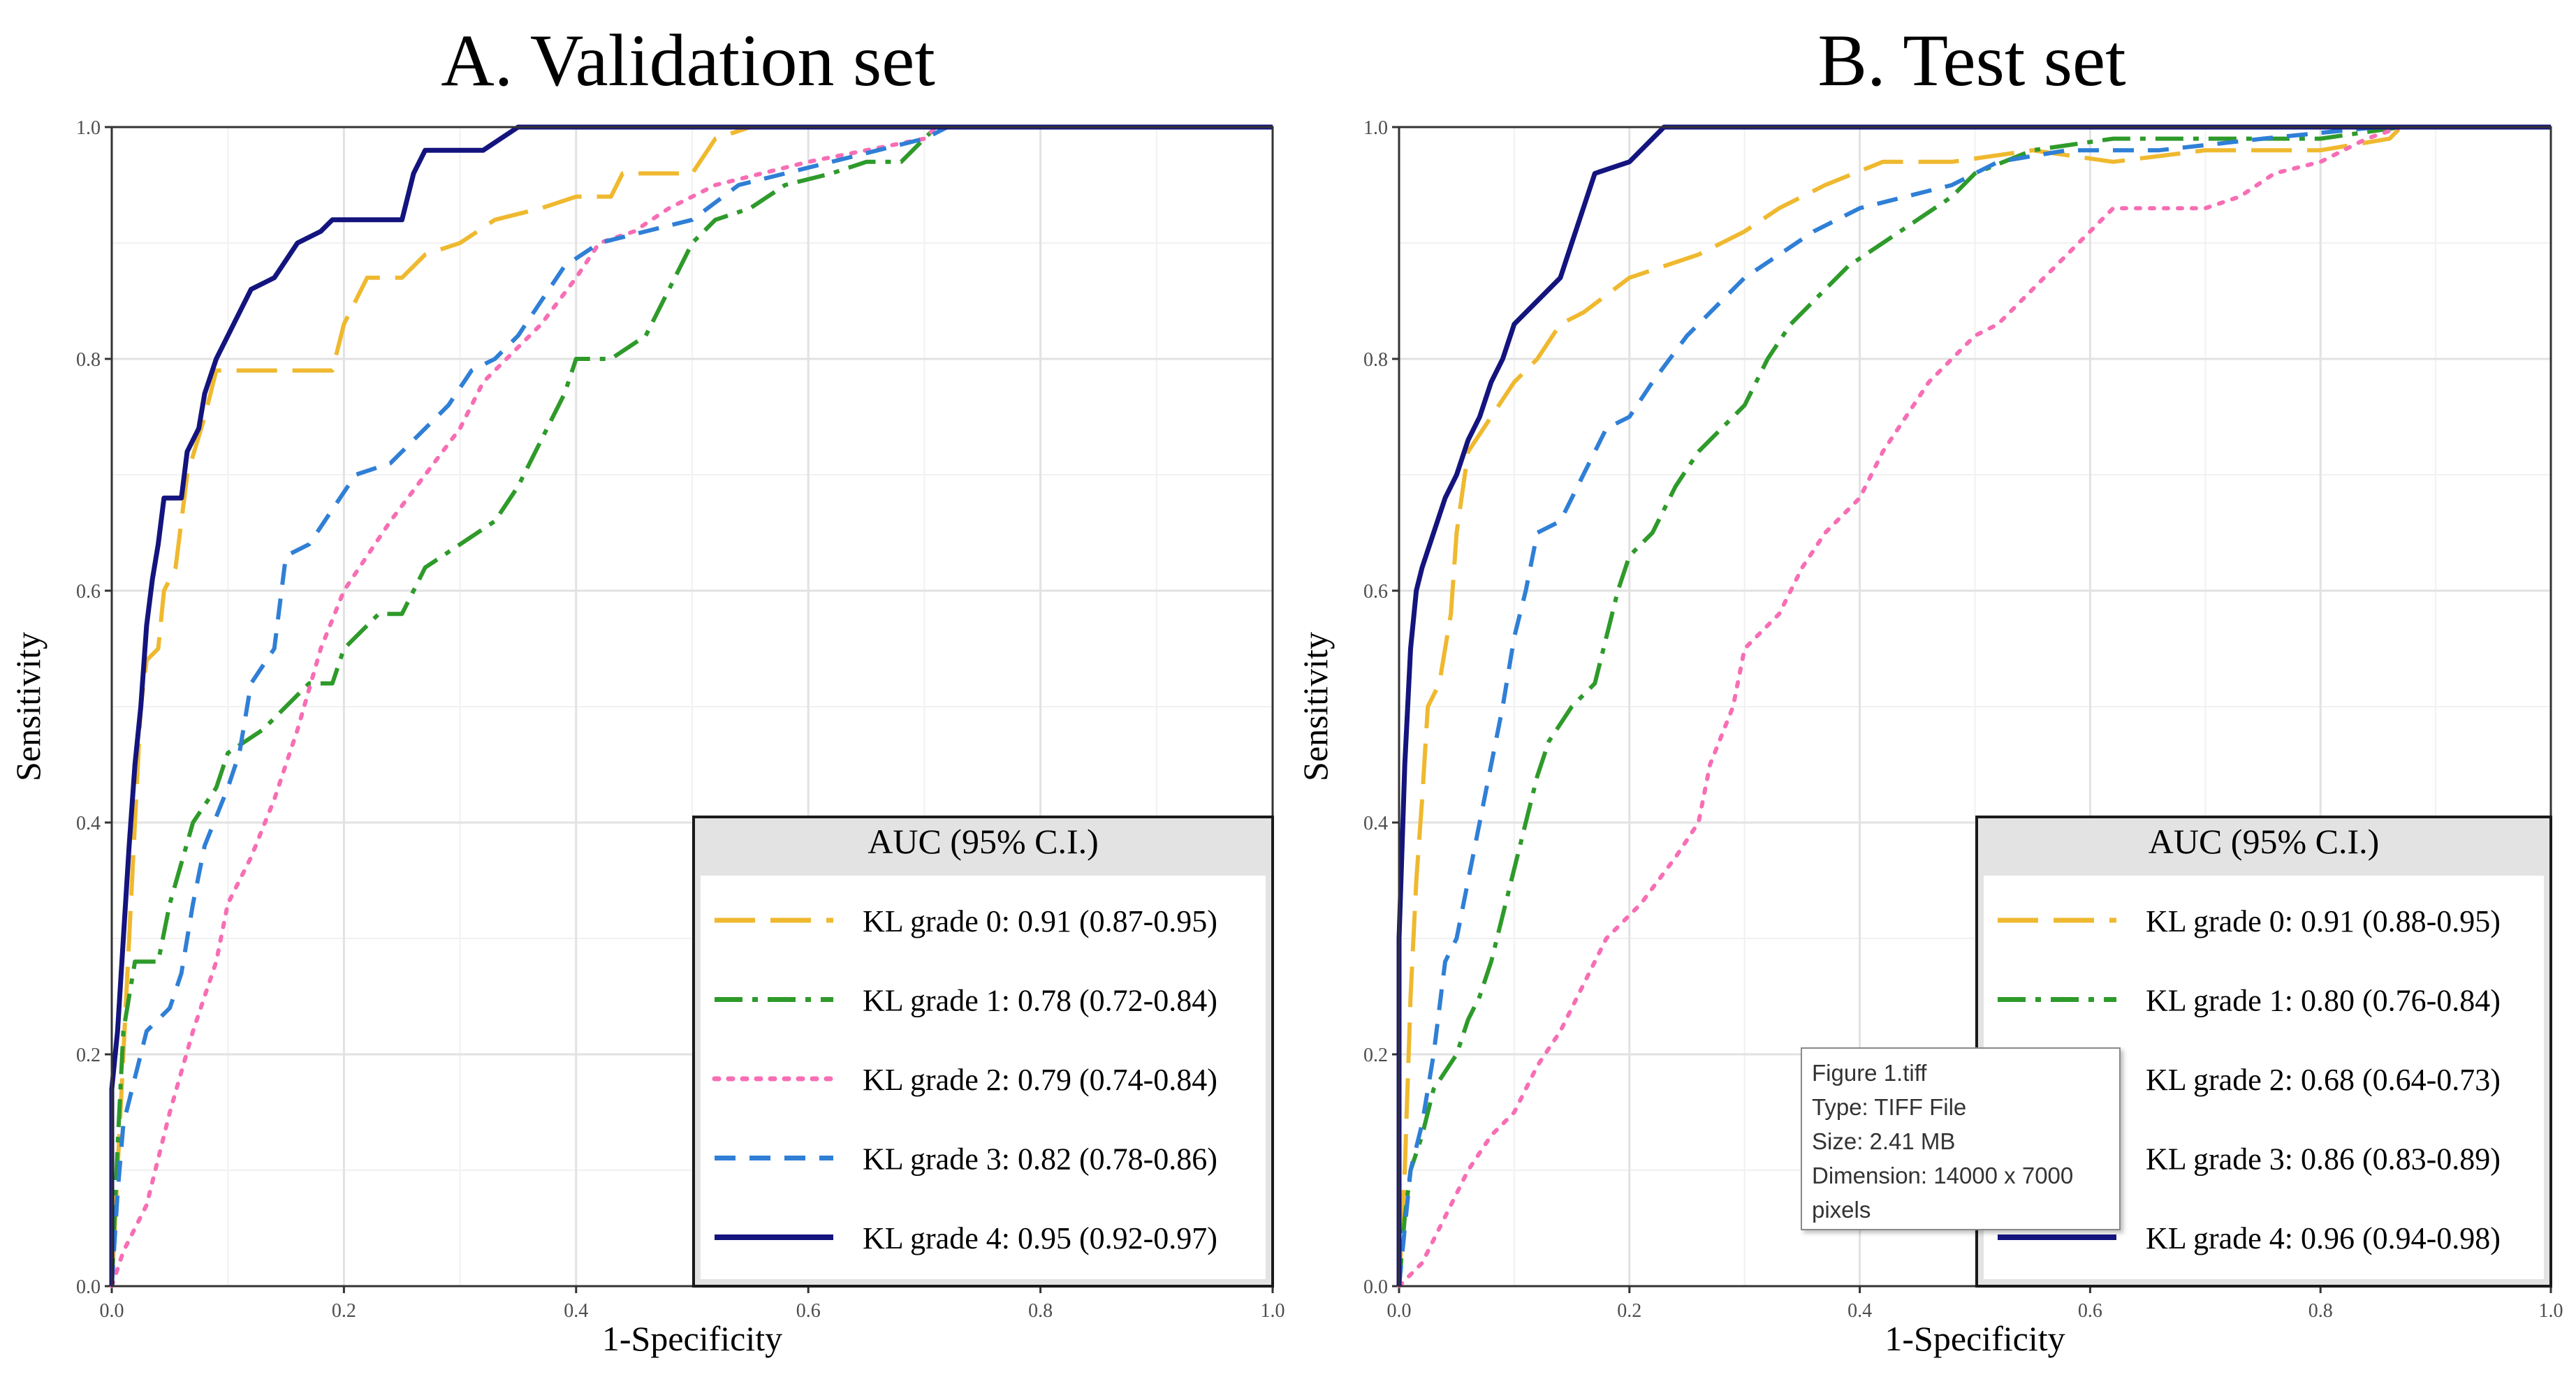  What do you see at coordinates (1884, 1141) in the screenshot?
I see `tooltip-size: Size: 2.41 MB` at bounding box center [1884, 1141].